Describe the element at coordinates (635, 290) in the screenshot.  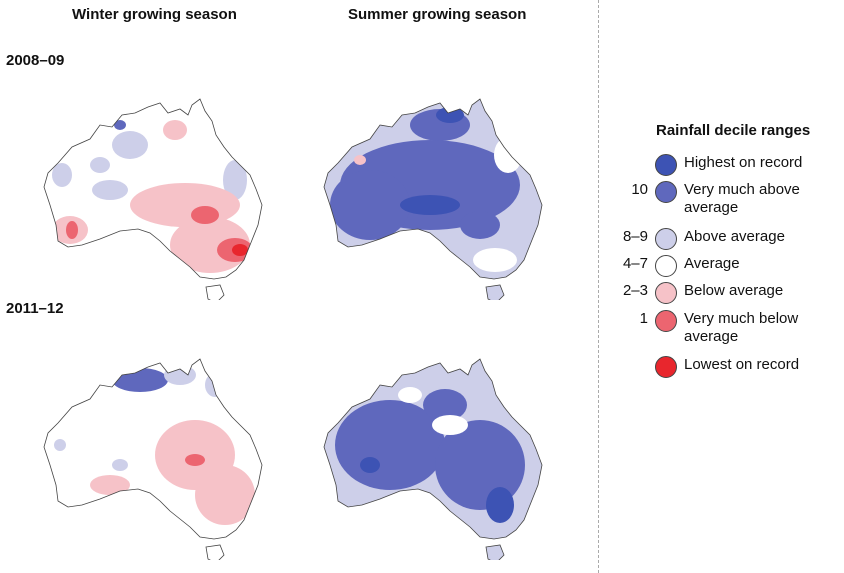
I see `legend-code: 2–3` at that location.